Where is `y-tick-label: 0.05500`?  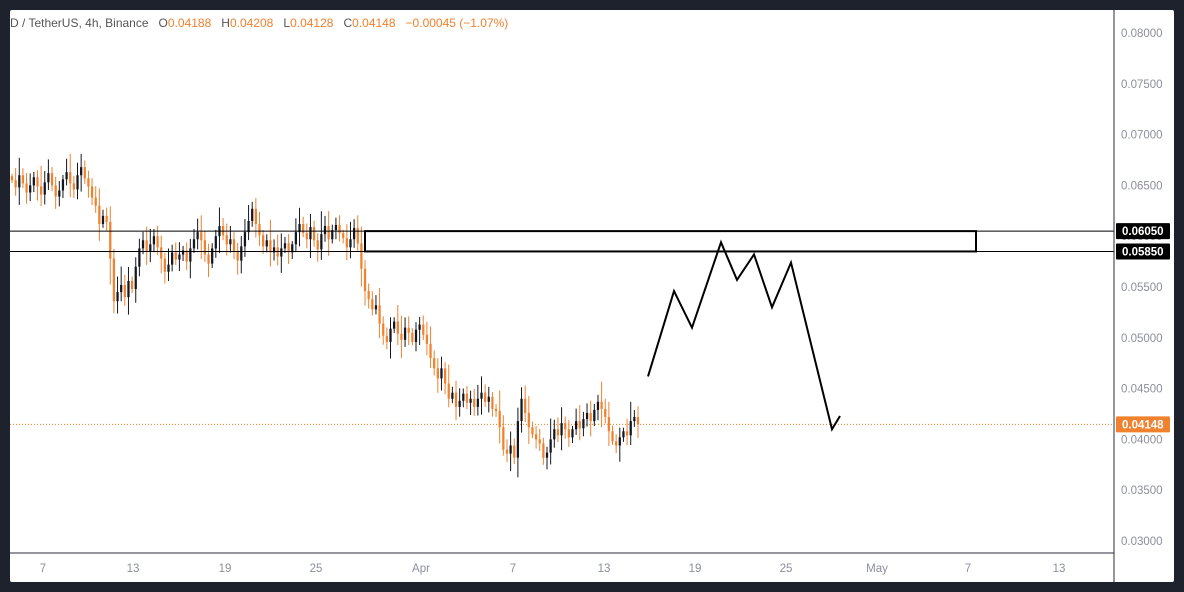 y-tick-label: 0.05500 is located at coordinates (1142, 288).